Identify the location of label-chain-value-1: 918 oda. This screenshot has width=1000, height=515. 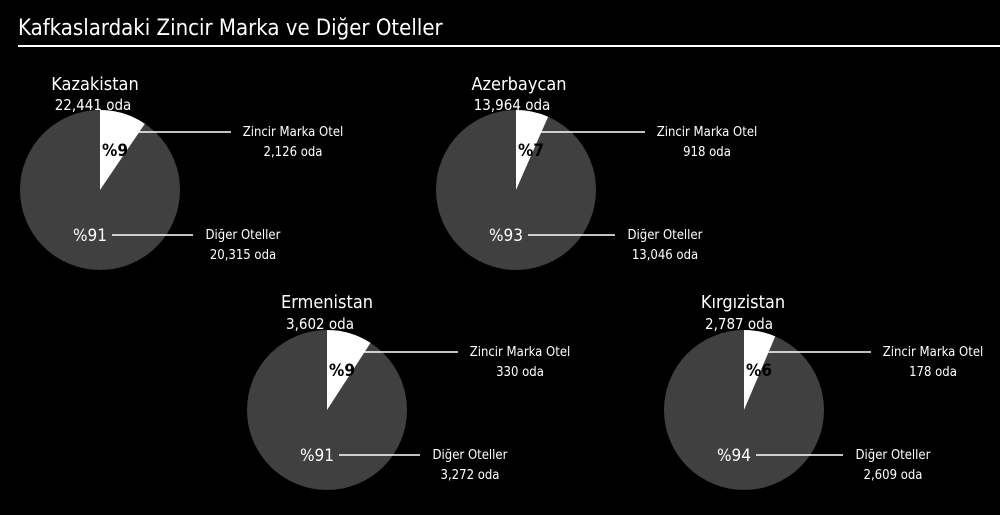
(707, 152).